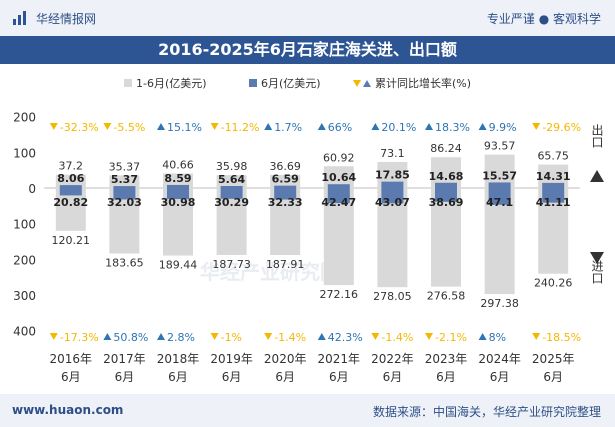 The image size is (615, 427). Describe the element at coordinates (125, 166) in the screenshot. I see `label-export-cumulative: 35.37` at that location.